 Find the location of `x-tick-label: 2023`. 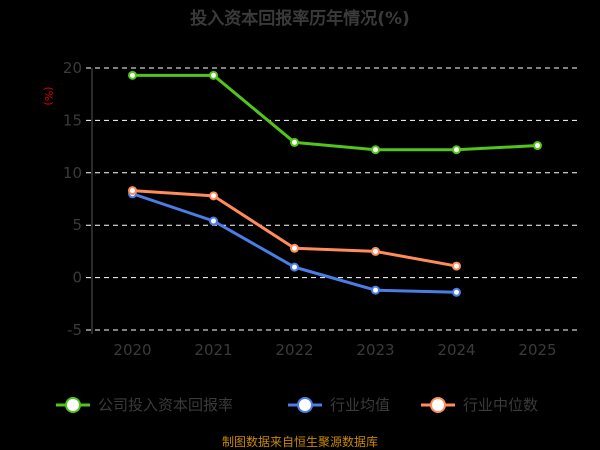

x-tick-label: 2023 is located at coordinates (375, 350).